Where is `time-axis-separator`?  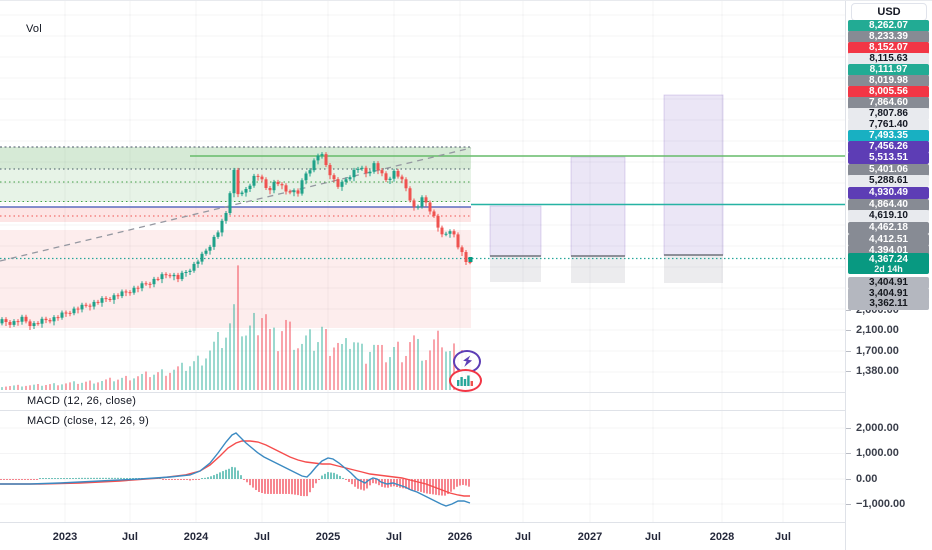 time-axis-separator is located at coordinates (466, 522).